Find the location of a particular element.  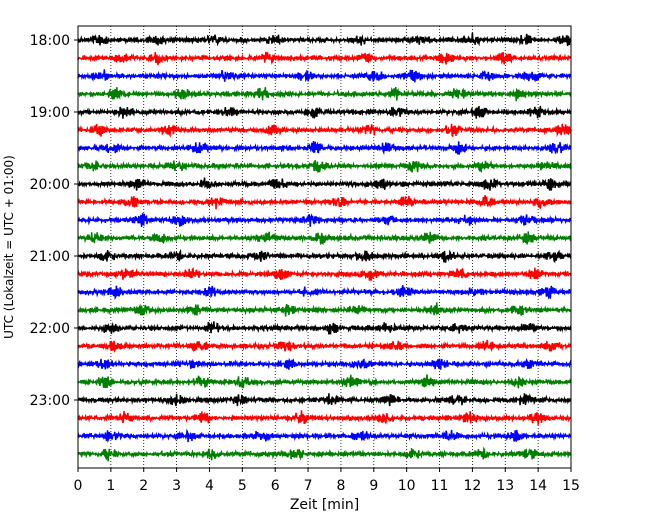

y-axis: 18:00 19:00 20:00 21:00 22:00 23:00 is located at coordinates (54, 221).